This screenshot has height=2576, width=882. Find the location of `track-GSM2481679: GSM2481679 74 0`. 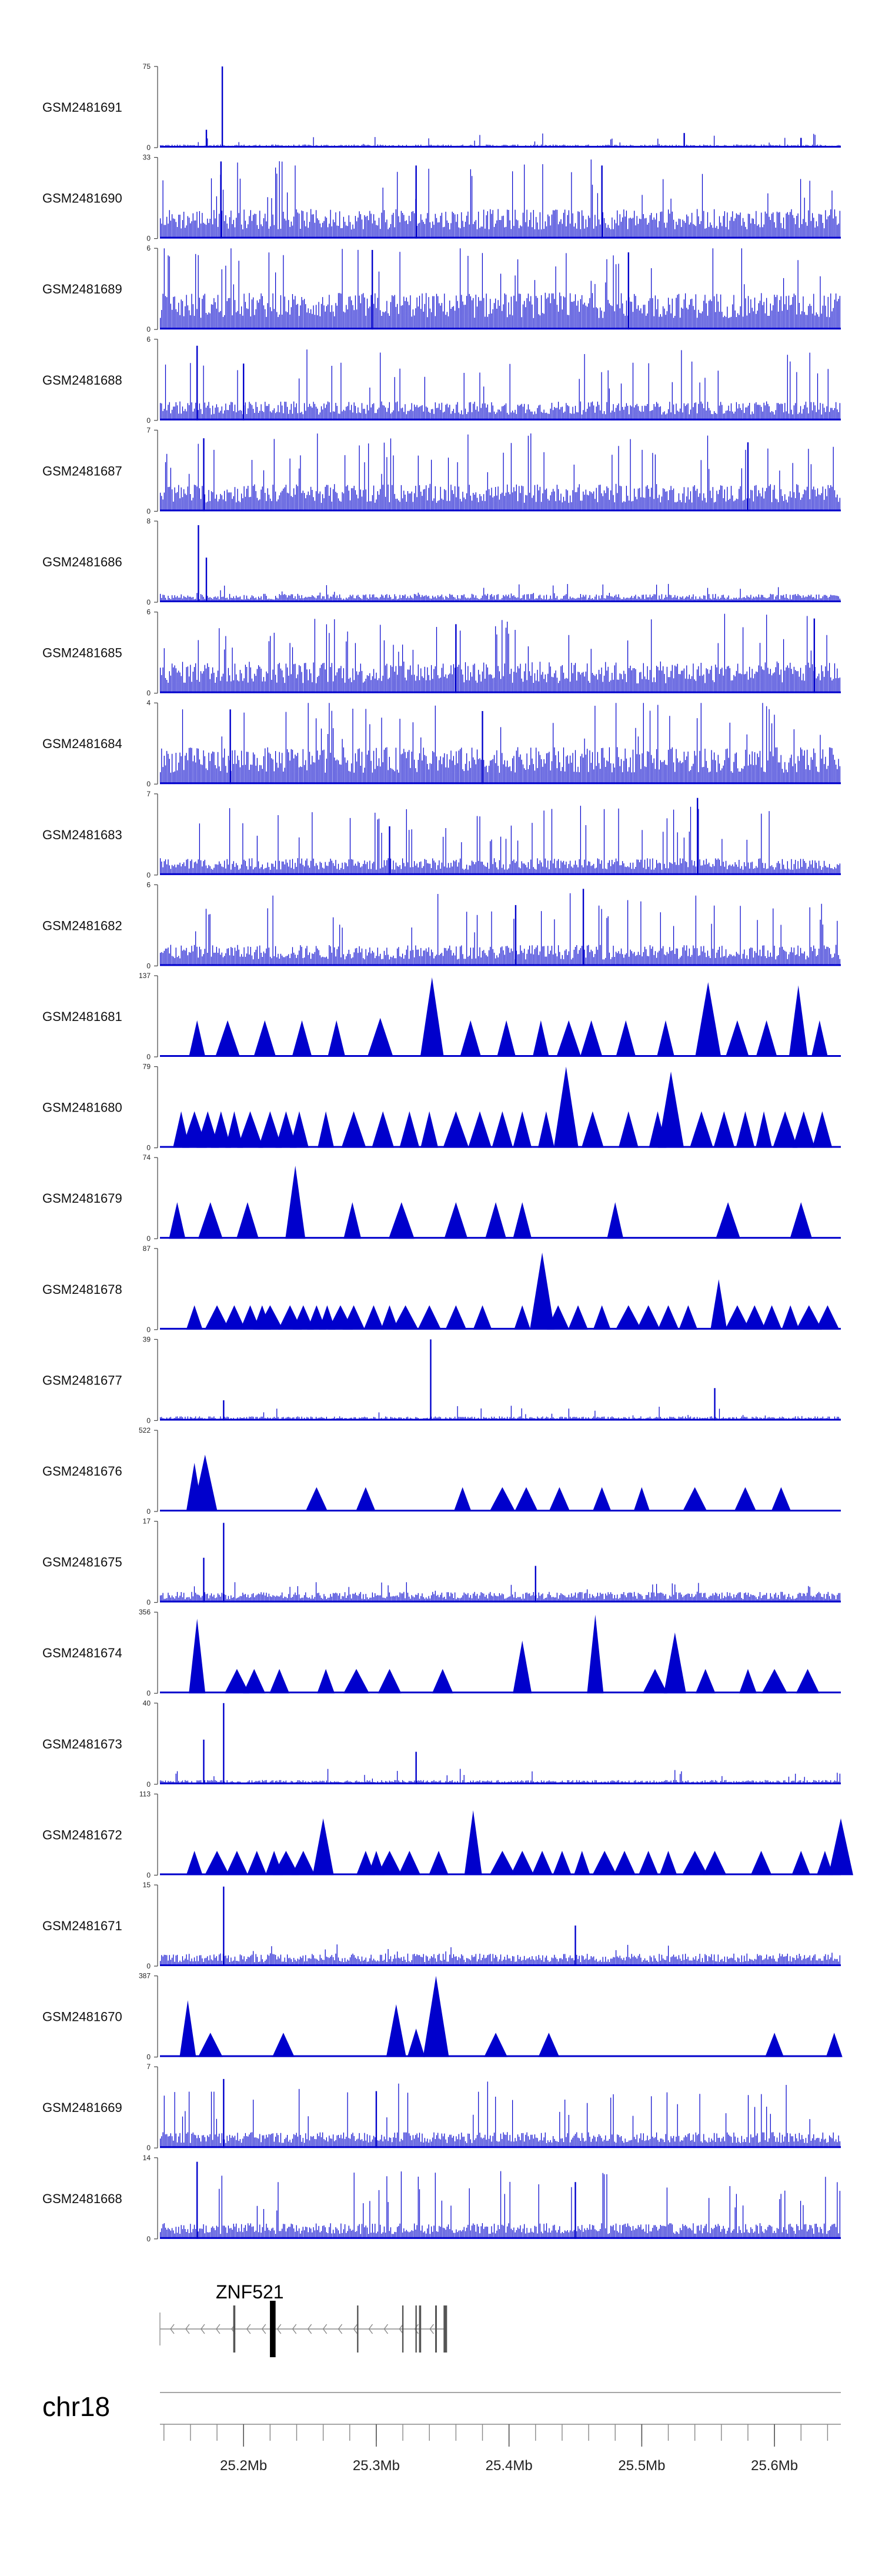

track-GSM2481679: GSM2481679 74 0 is located at coordinates (441, 1198).